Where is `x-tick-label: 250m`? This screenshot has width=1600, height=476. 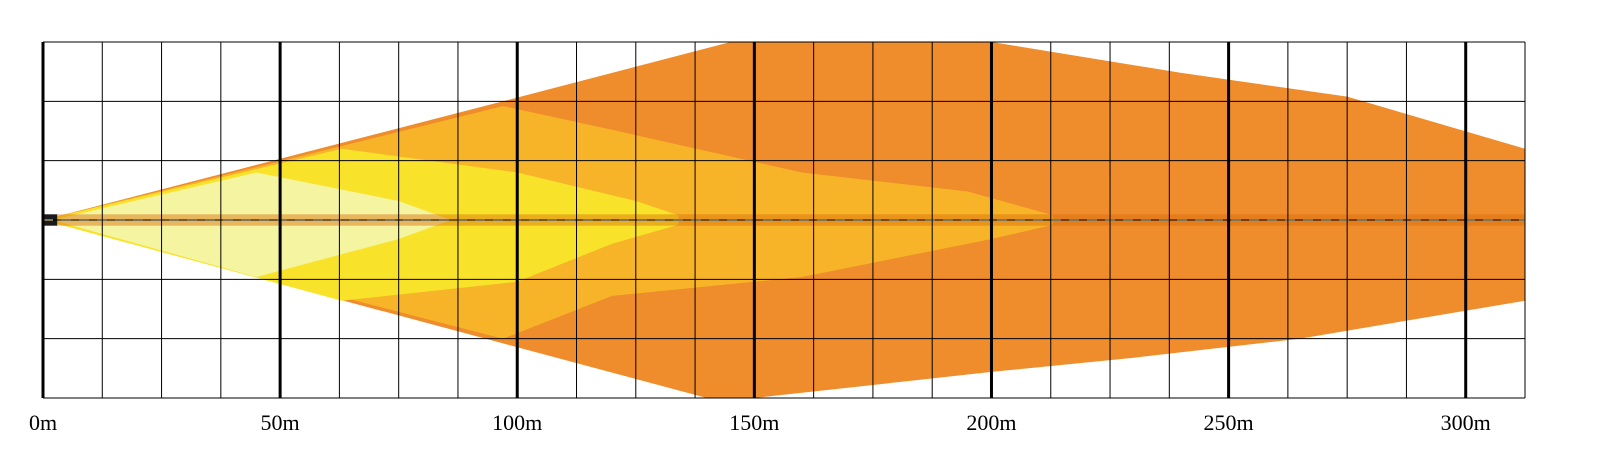
x-tick-label: 250m is located at coordinates (1229, 422).